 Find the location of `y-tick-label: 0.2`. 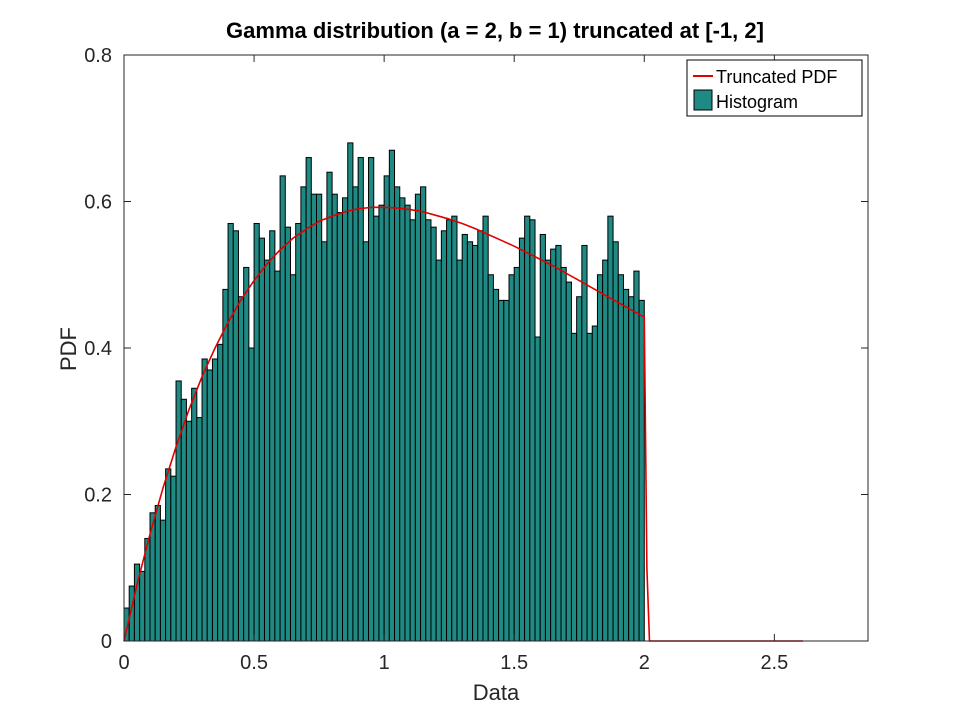

y-tick-label: 0.2 is located at coordinates (98, 496).